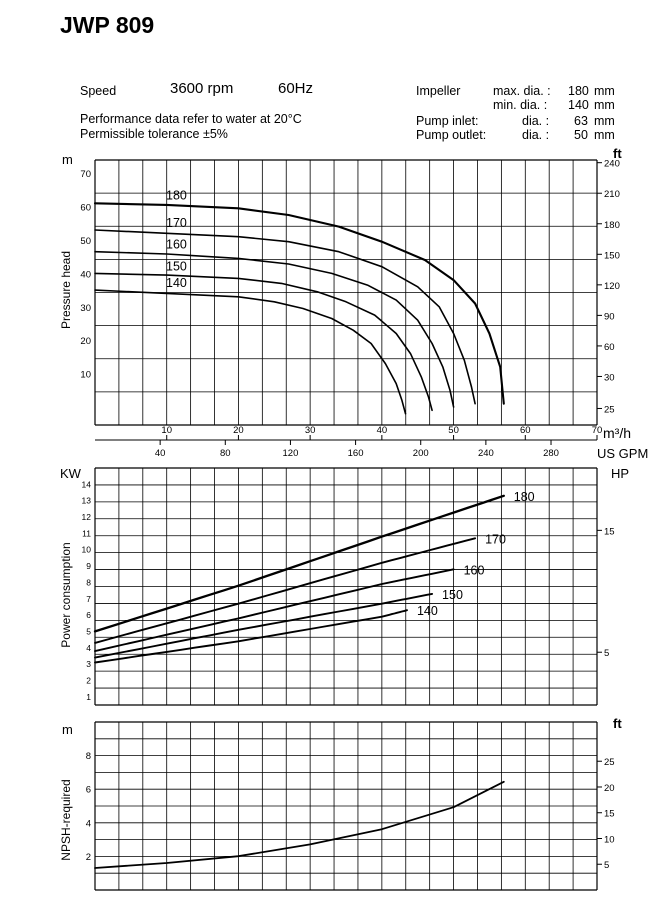  Describe the element at coordinates (88, 857) in the screenshot. I see `npsh-y-tick: 2` at that location.